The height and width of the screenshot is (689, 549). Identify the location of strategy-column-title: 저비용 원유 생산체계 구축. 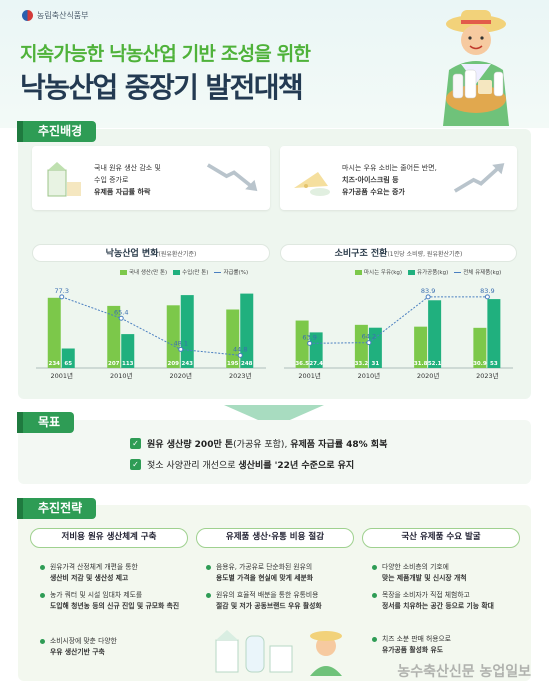
(109, 538).